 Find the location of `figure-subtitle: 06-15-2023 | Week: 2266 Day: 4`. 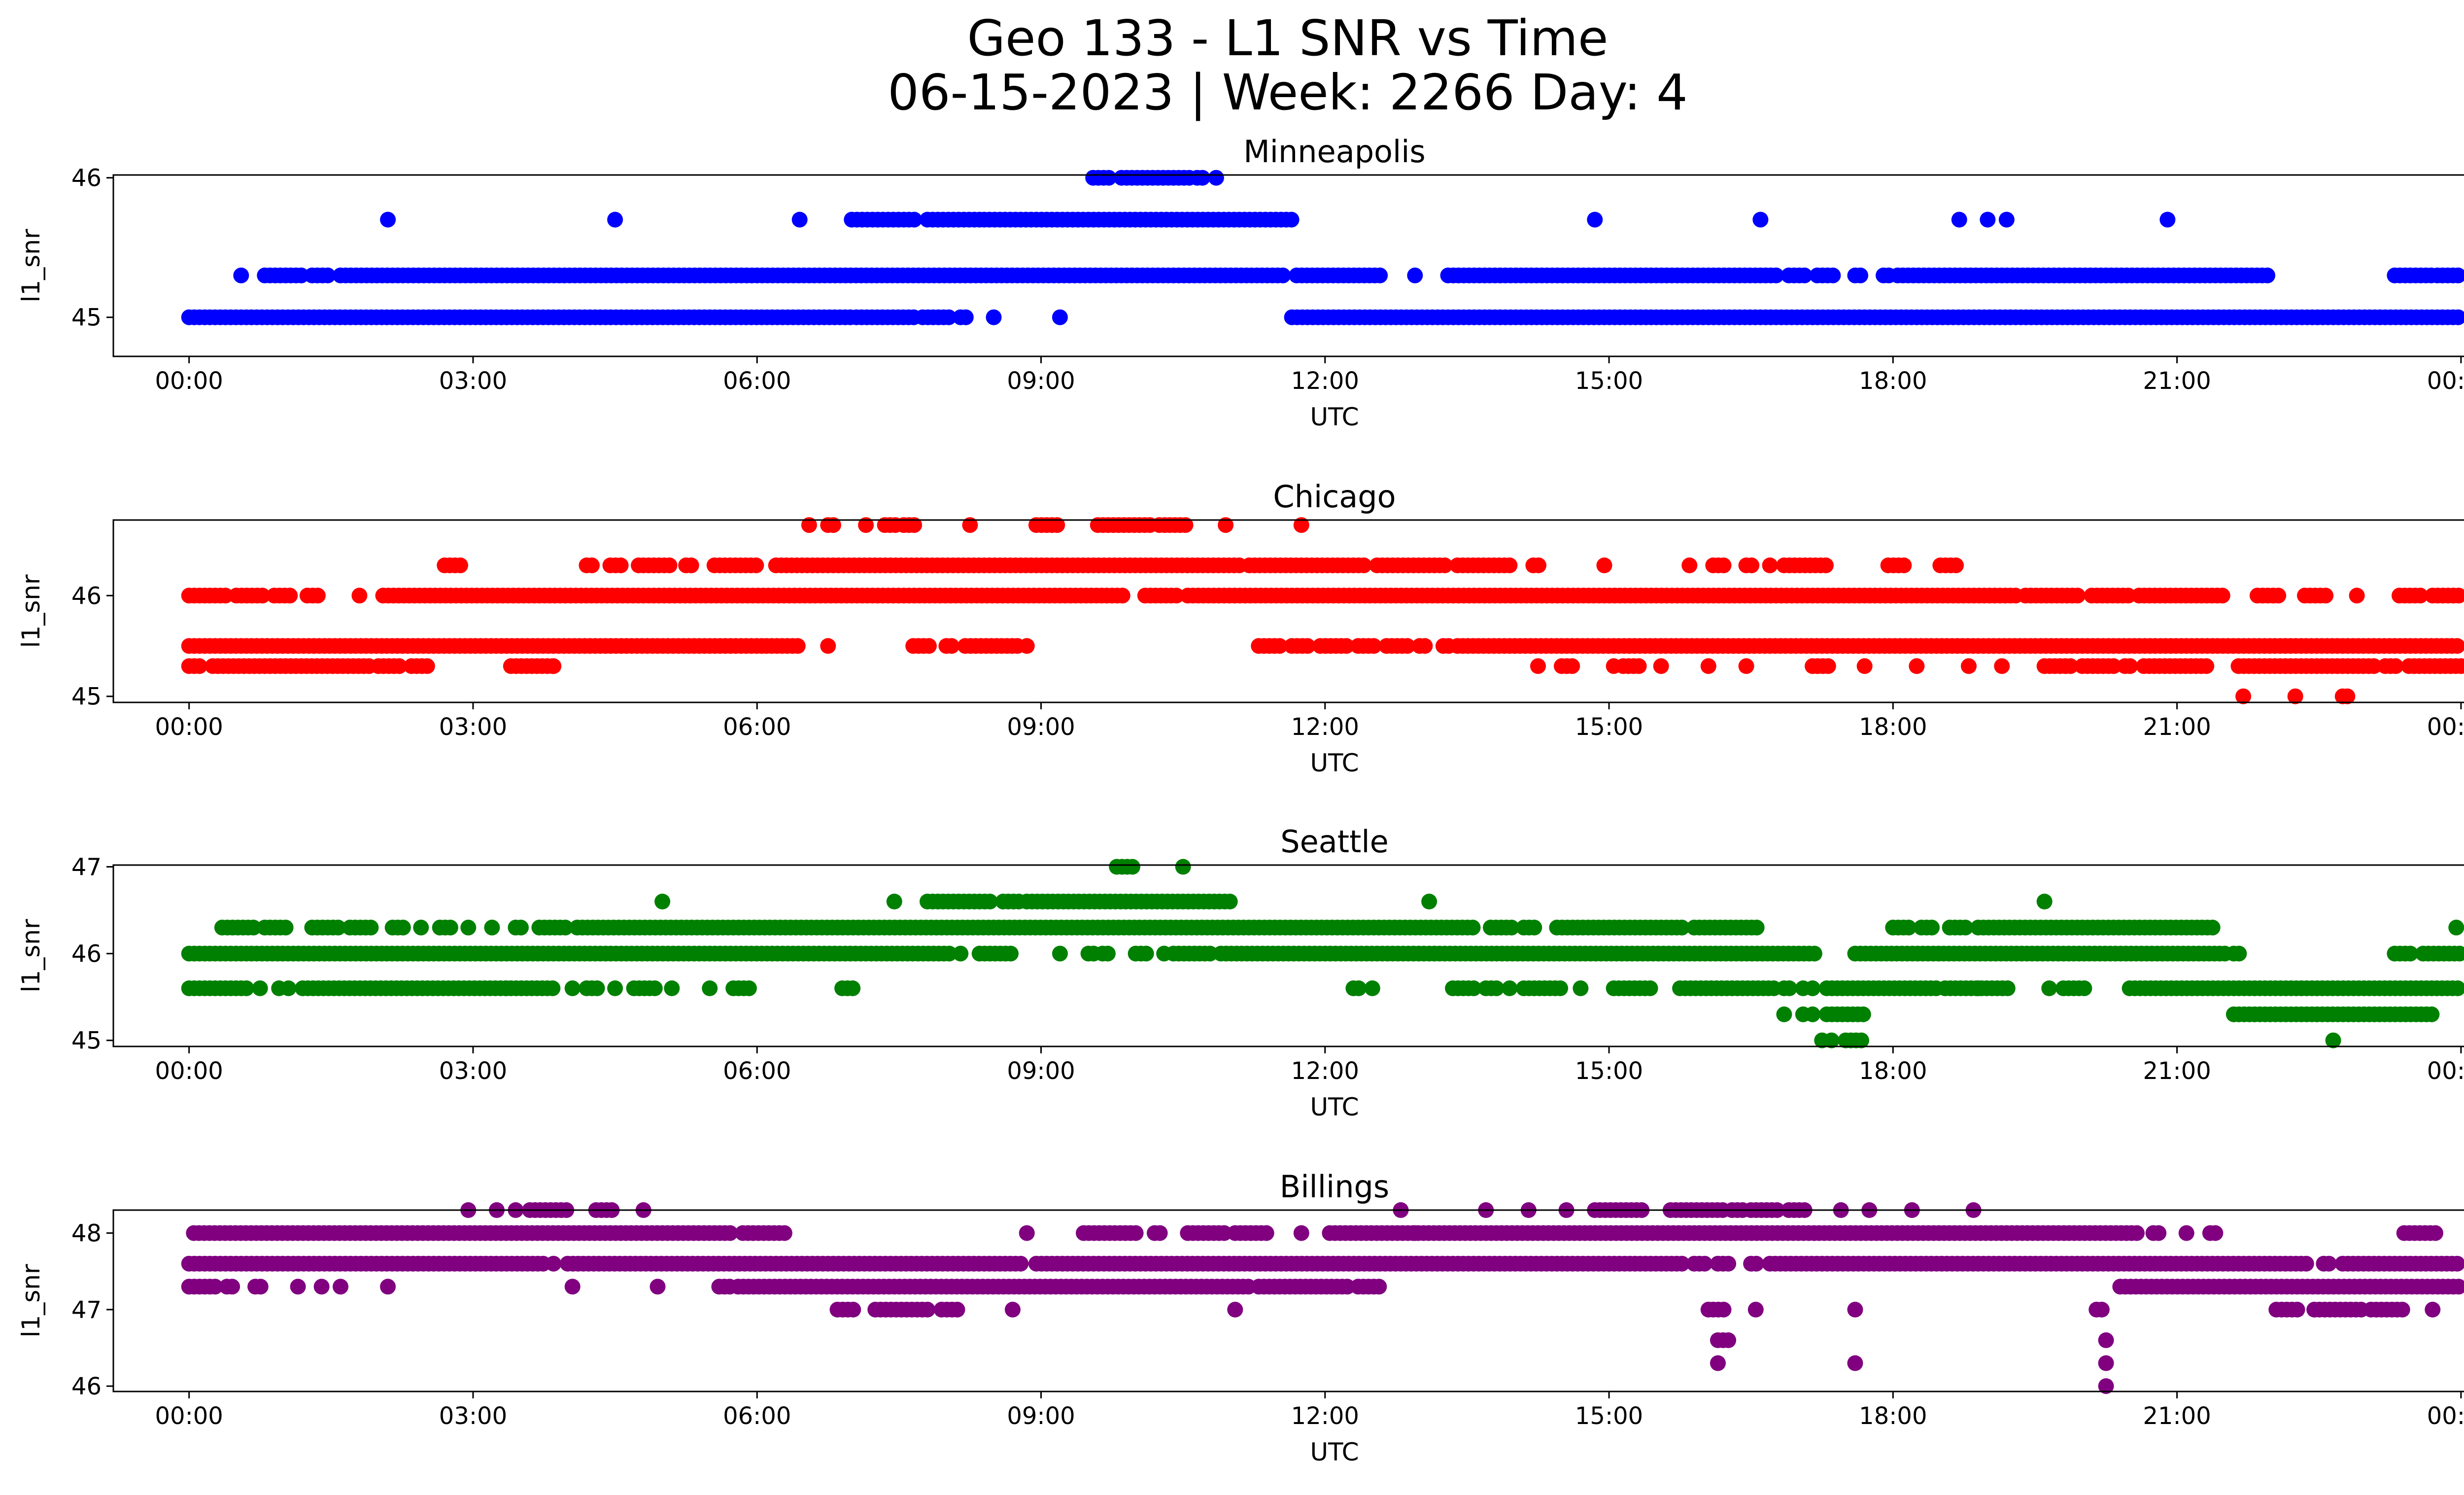

figure-subtitle: 06-15-2023 | Week: 2266 Day: 4 is located at coordinates (1288, 92).